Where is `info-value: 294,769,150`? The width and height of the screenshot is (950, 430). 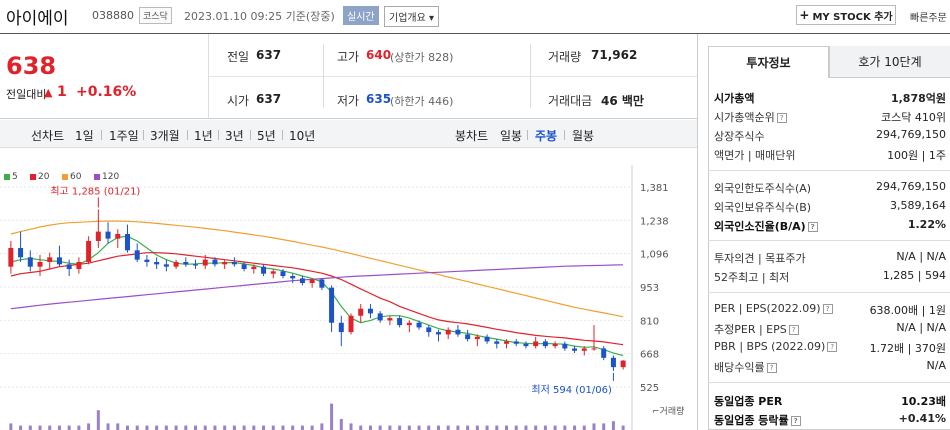
info-value: 294,769,150 is located at coordinates (911, 186).